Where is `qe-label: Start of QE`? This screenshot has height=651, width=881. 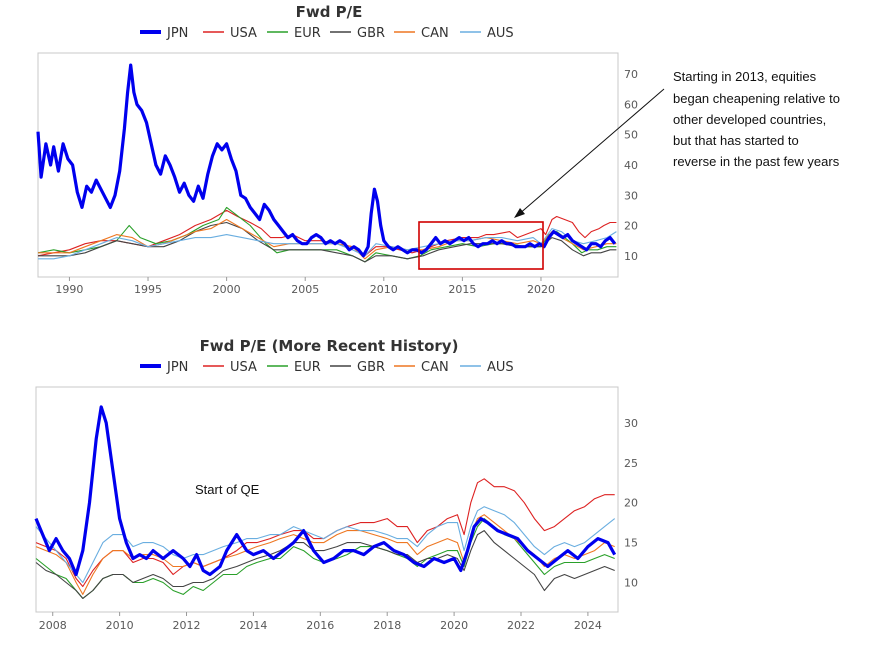 qe-label: Start of QE is located at coordinates (227, 489).